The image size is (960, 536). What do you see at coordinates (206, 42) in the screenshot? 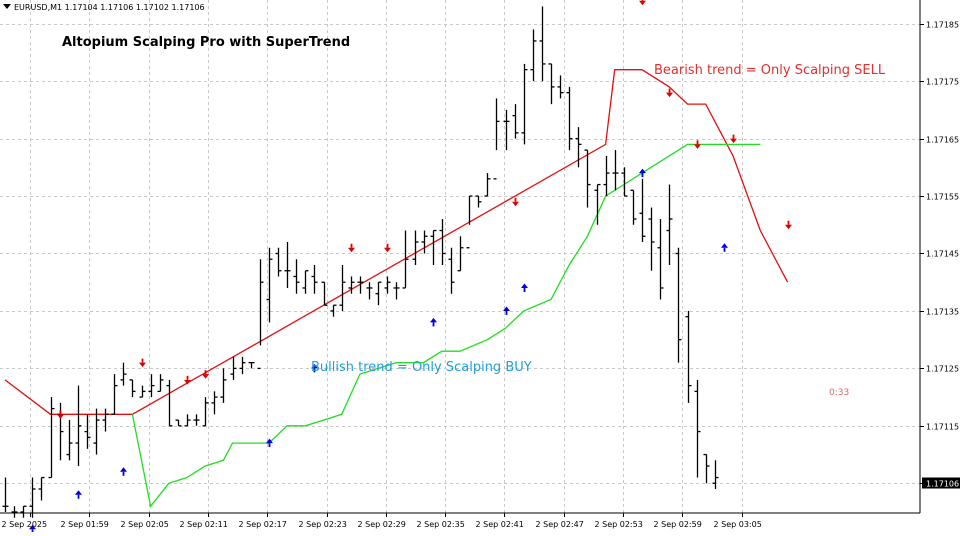
I see `chart-title: Altopium Scalping Pro with SuperTrend` at bounding box center [206, 42].